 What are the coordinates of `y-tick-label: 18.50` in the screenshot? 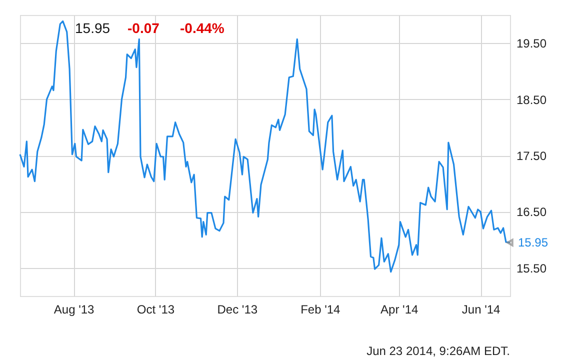 It's located at (531, 99).